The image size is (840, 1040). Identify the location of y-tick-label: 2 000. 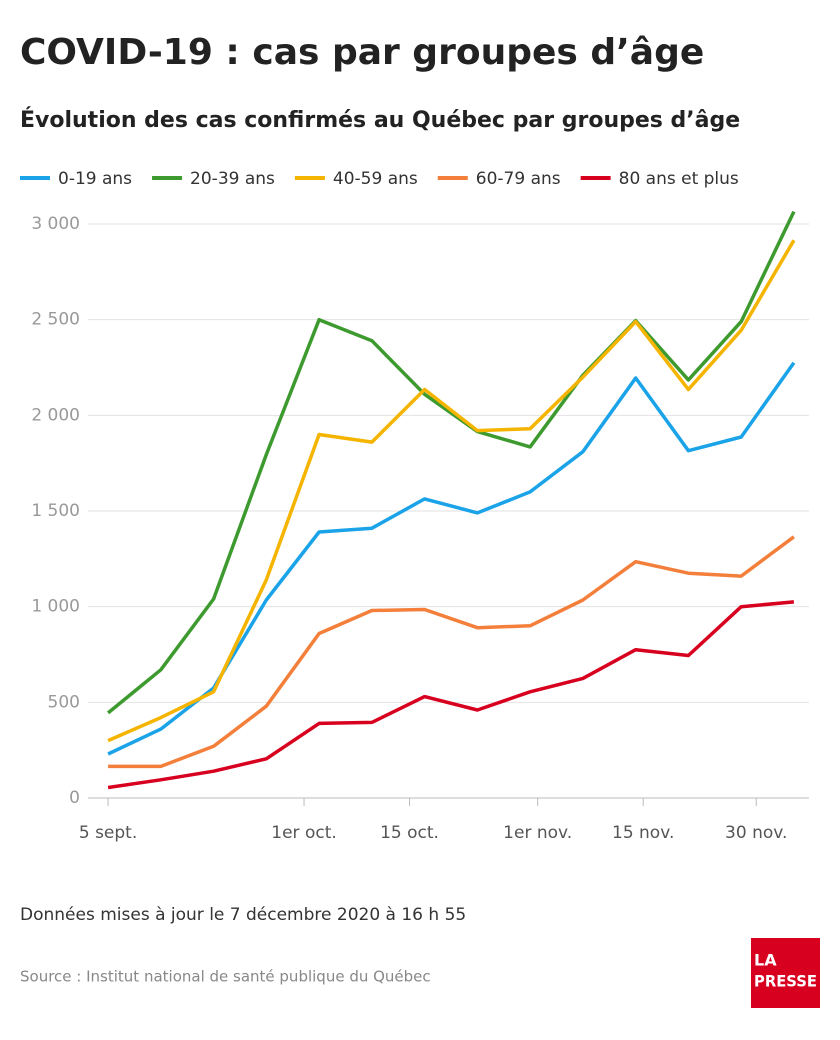
(55, 415).